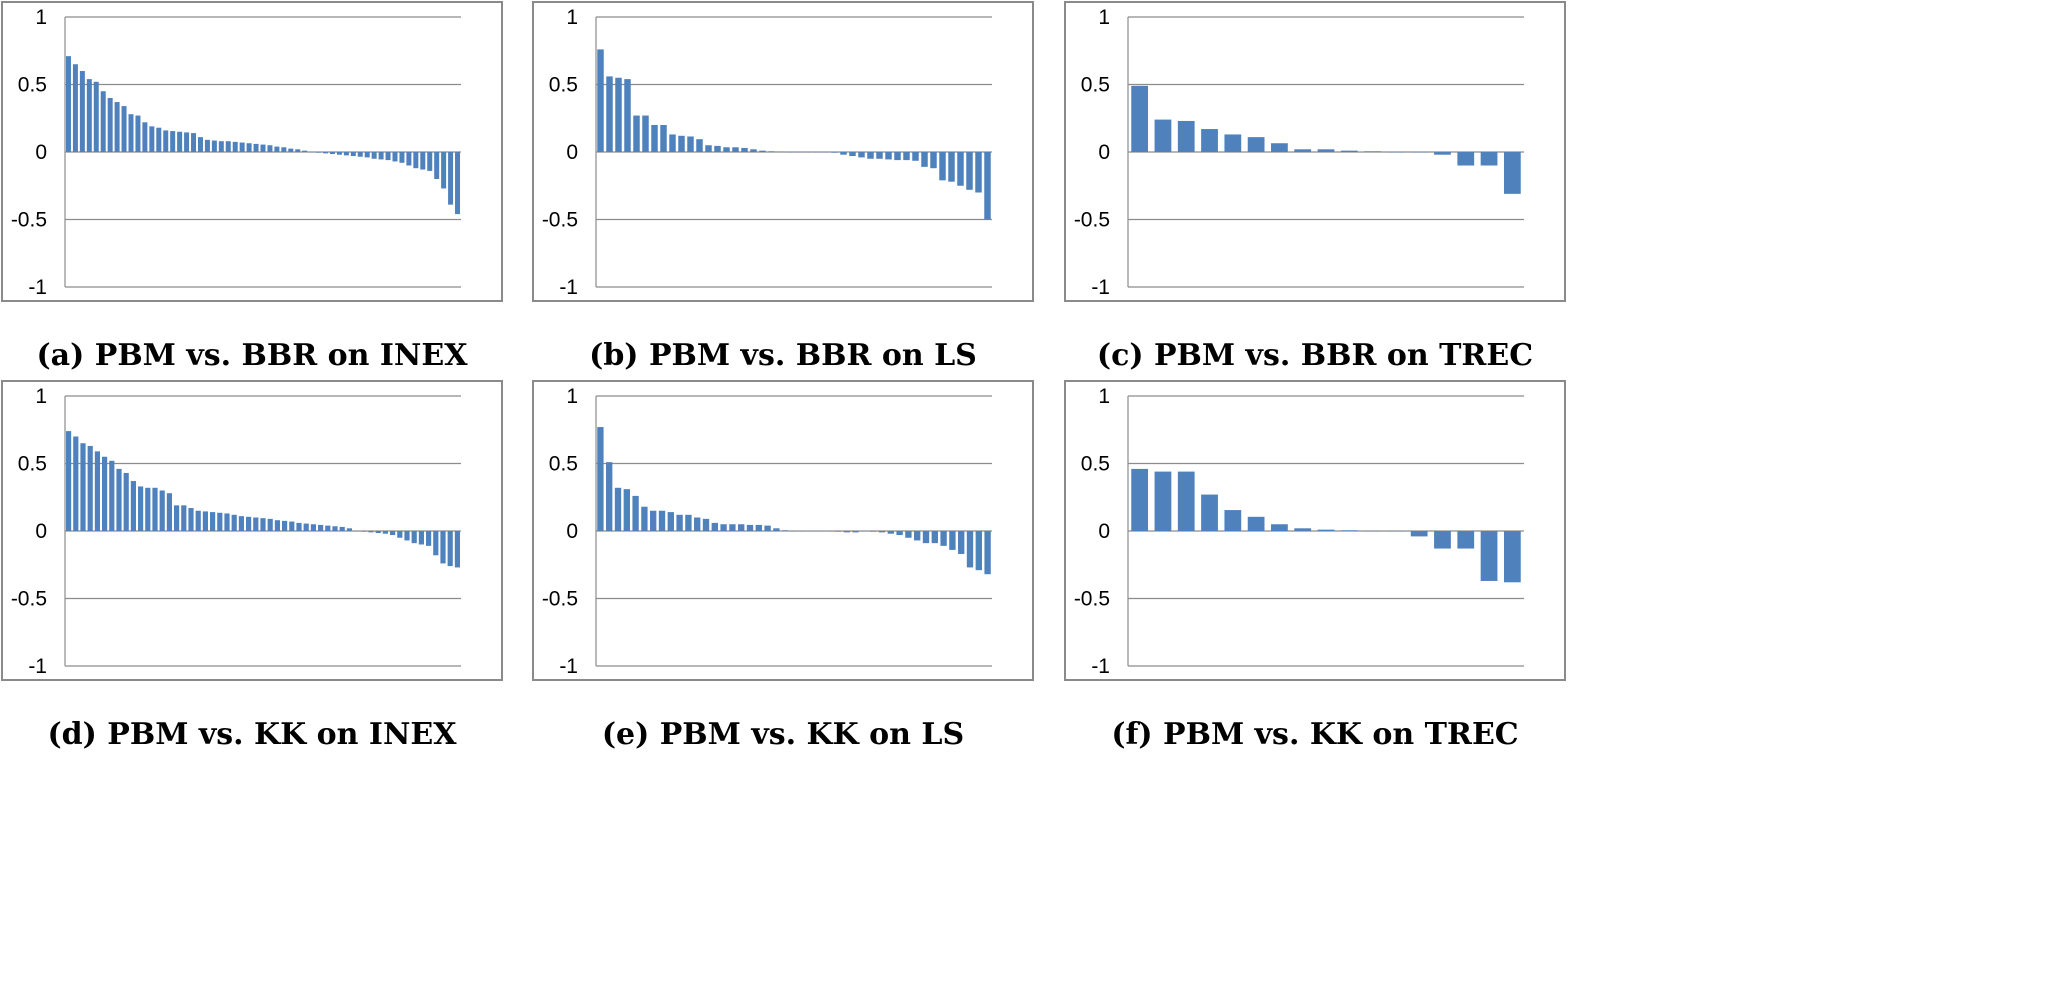  I want to click on chart-panel-e: 1 0.5 0 -0.5 -1, so click(783, 530).